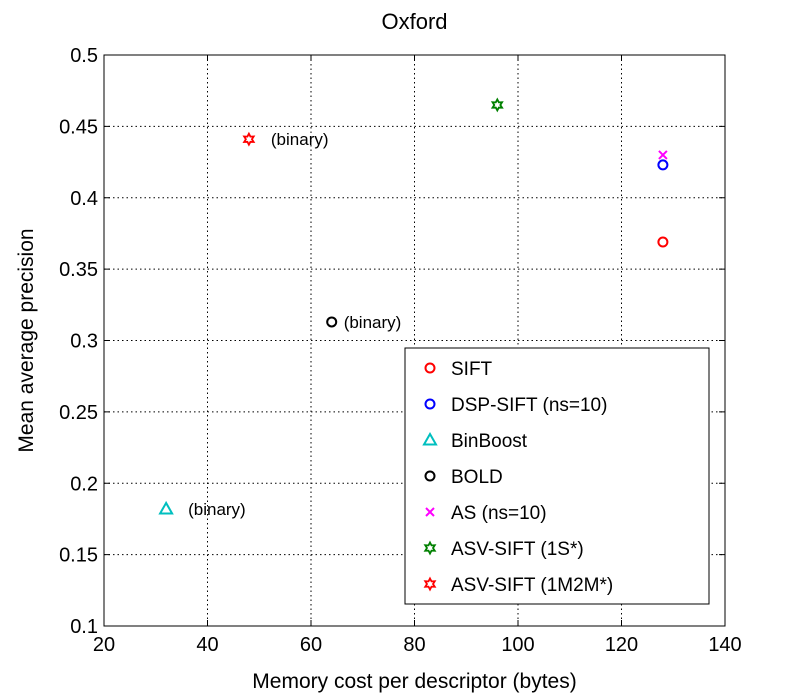 Image resolution: width=800 pixels, height=700 pixels. Describe the element at coordinates (84, 342) in the screenshot. I see `y-tick-label: 0.3` at that location.